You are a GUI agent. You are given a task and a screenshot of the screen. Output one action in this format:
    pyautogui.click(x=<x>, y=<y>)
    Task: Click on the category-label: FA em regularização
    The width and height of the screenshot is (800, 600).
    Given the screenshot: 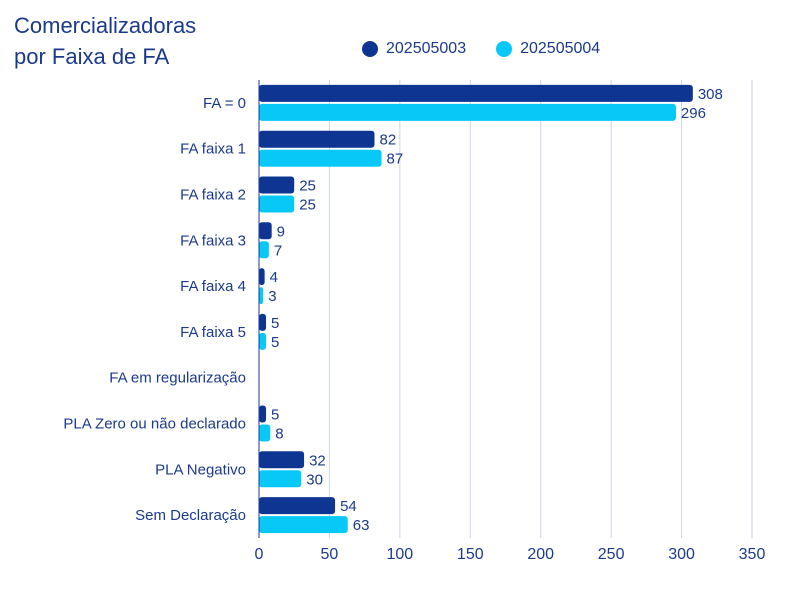 What is the action you would take?
    pyautogui.click(x=177, y=378)
    